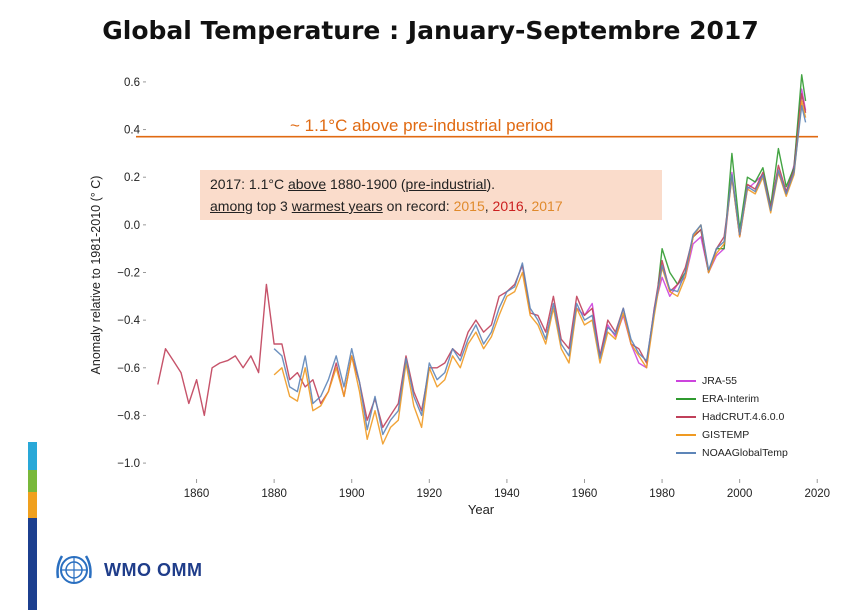  What do you see at coordinates (720, 381) in the screenshot?
I see `legend-label: JRA-55` at bounding box center [720, 381].